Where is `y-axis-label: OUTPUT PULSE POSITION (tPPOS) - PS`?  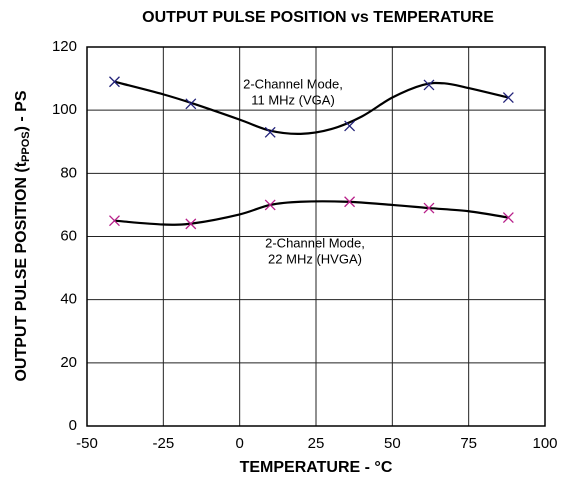
y-axis-label: OUTPUT PULSE POSITION (tPPOS) - PS is located at coordinates (22, 235).